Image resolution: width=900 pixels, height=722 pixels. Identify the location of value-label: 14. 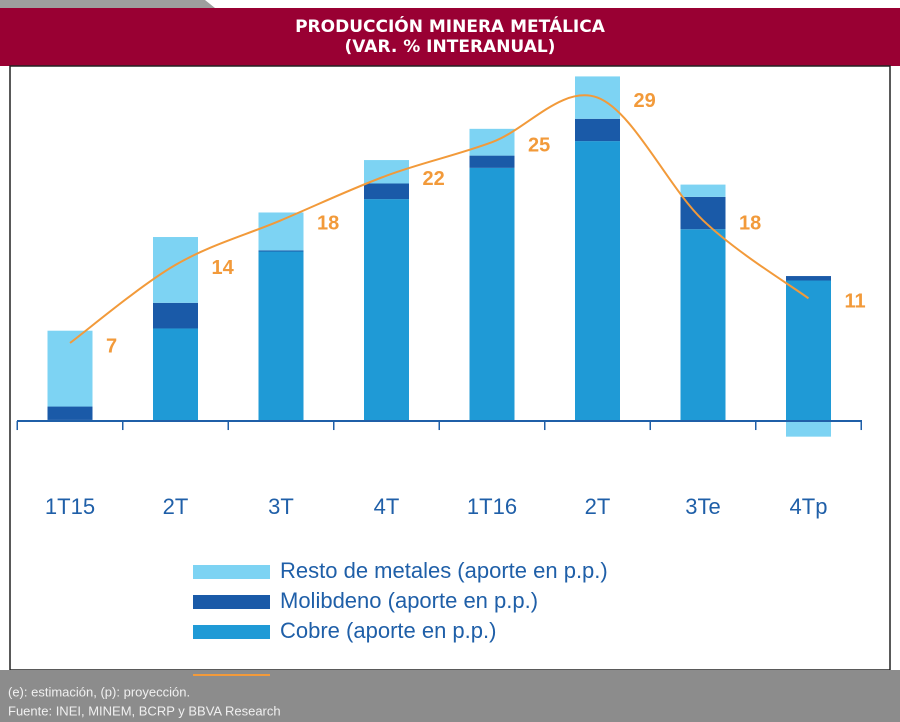
(223, 268).